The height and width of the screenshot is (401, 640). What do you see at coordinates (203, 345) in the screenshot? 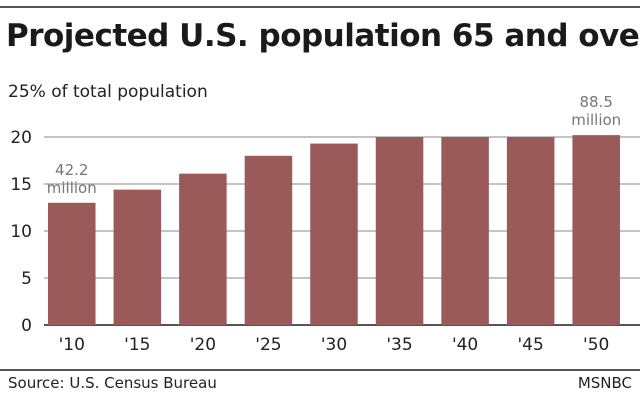
I see `x-tick-label: '20` at bounding box center [203, 345].